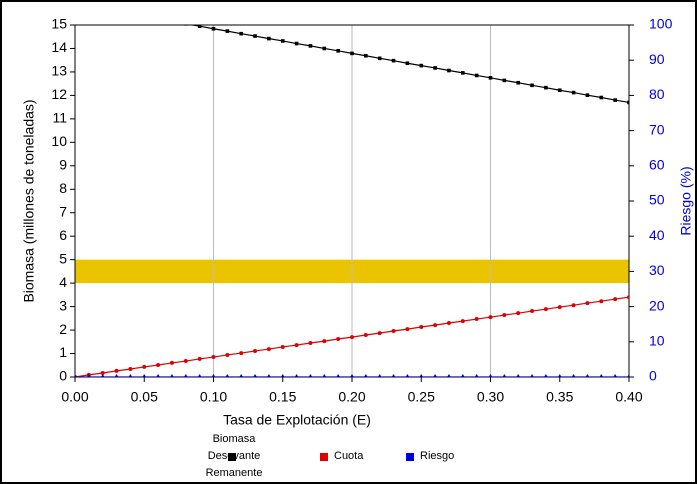 The width and height of the screenshot is (697, 484). I want to click on y-tick-label: 11, so click(59, 118).